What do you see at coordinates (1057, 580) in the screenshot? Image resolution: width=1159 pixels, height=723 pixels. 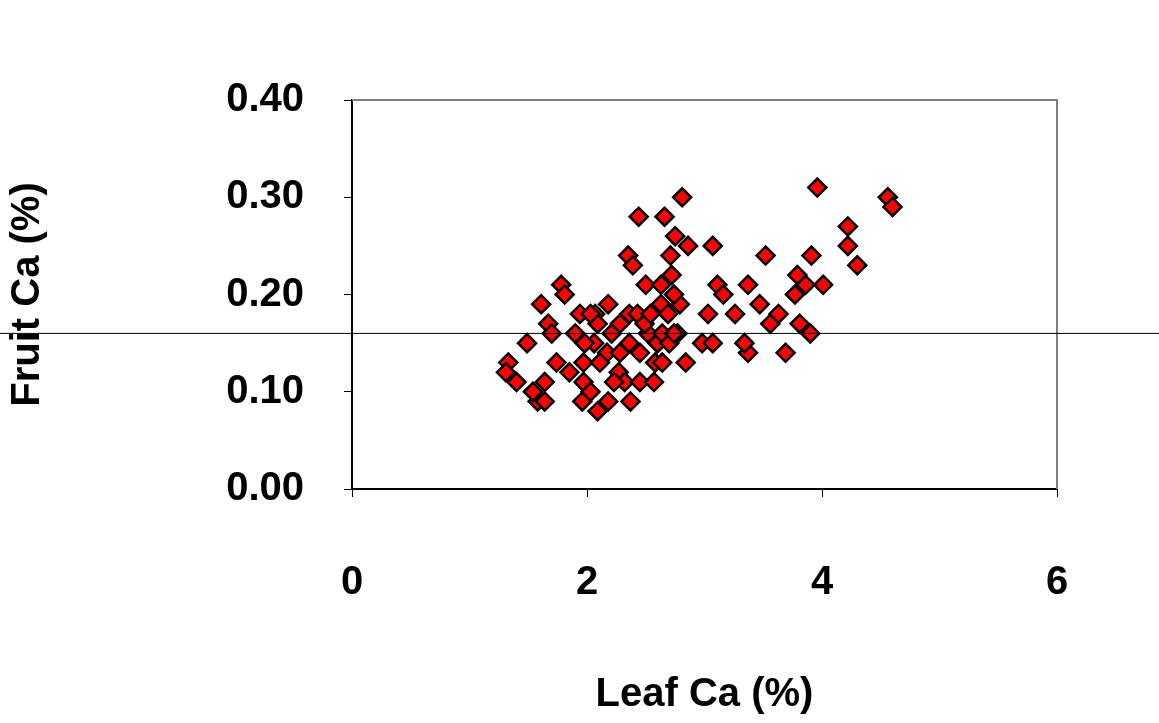 I see `x-tick-label: 6` at bounding box center [1057, 580].